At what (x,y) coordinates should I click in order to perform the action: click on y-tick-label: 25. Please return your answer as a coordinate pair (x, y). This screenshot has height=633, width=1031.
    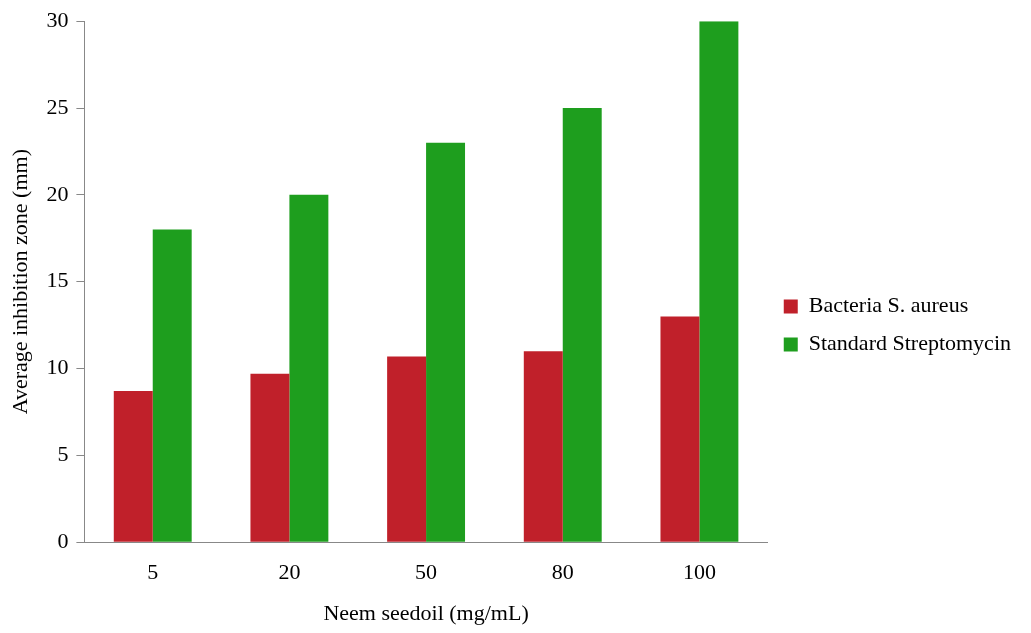
    Looking at the image, I should click on (57, 106).